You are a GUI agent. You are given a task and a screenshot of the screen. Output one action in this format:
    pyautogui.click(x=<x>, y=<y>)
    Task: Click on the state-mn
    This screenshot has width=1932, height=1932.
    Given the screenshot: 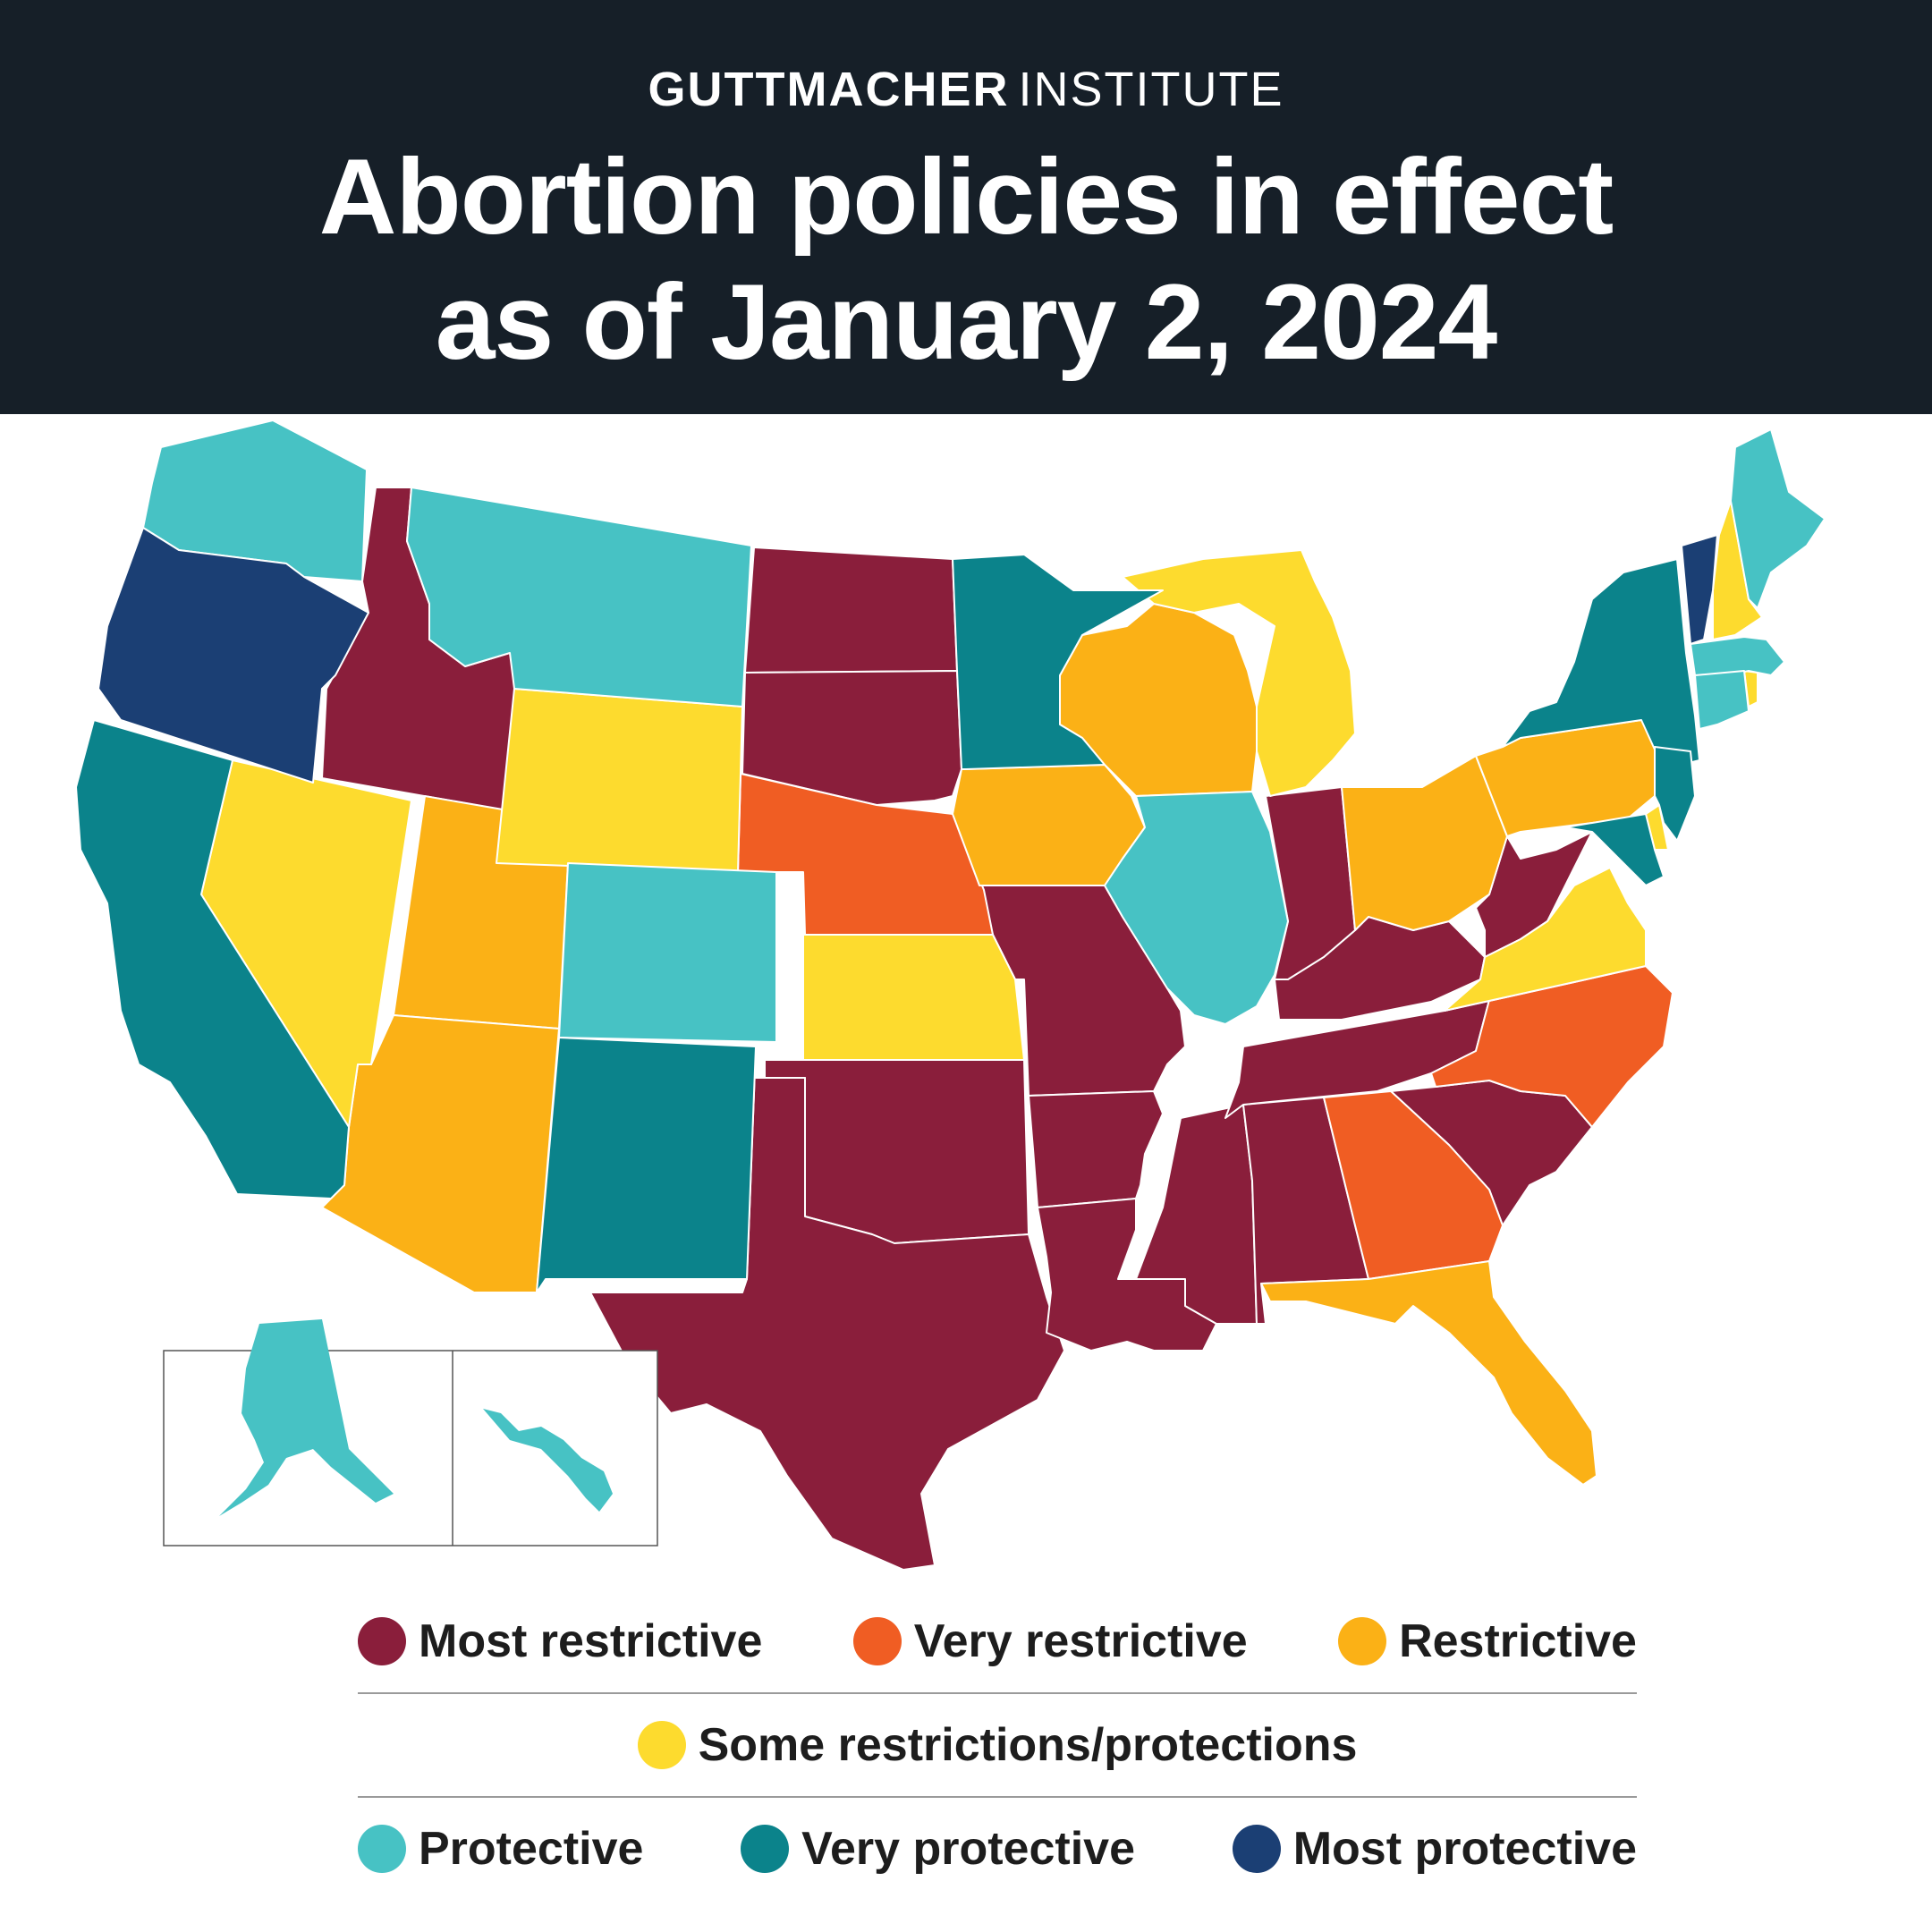 What is the action you would take?
    pyautogui.click(x=1058, y=662)
    